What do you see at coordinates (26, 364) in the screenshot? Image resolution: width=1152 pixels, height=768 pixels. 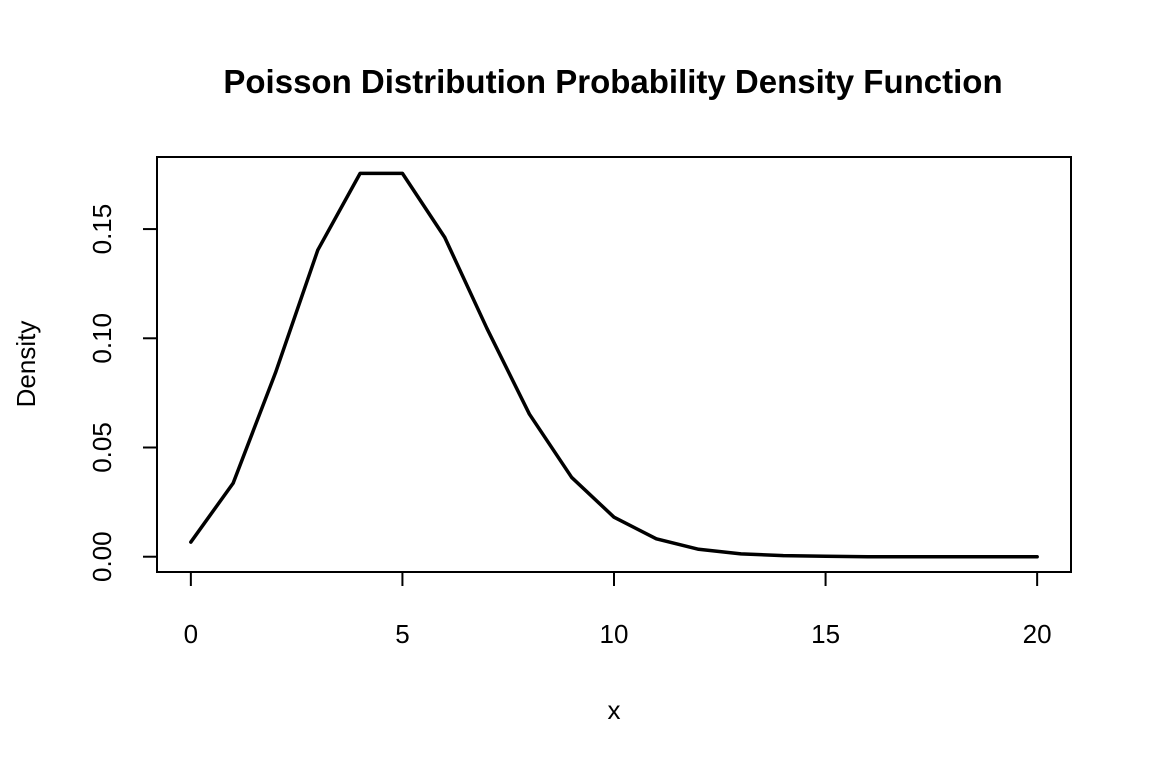 I see `y-axis-label: Density` at bounding box center [26, 364].